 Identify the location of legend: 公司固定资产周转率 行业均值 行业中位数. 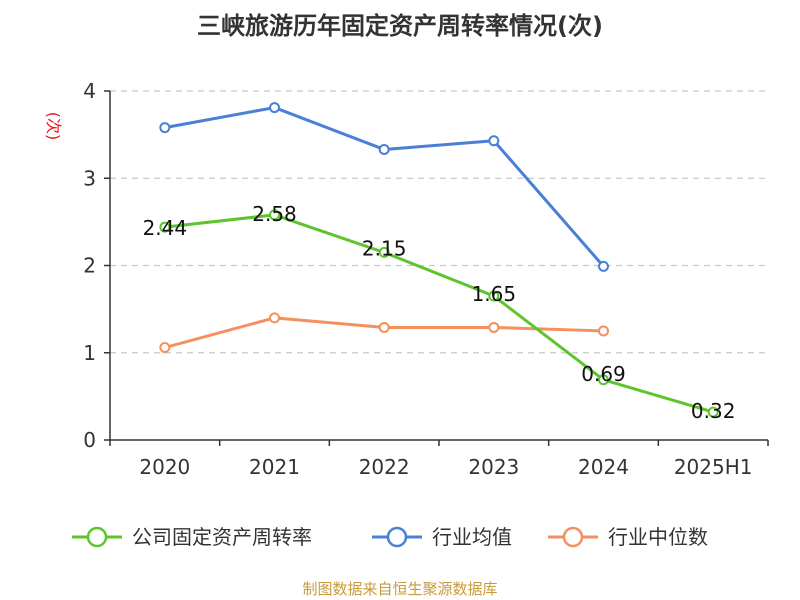
(390, 537).